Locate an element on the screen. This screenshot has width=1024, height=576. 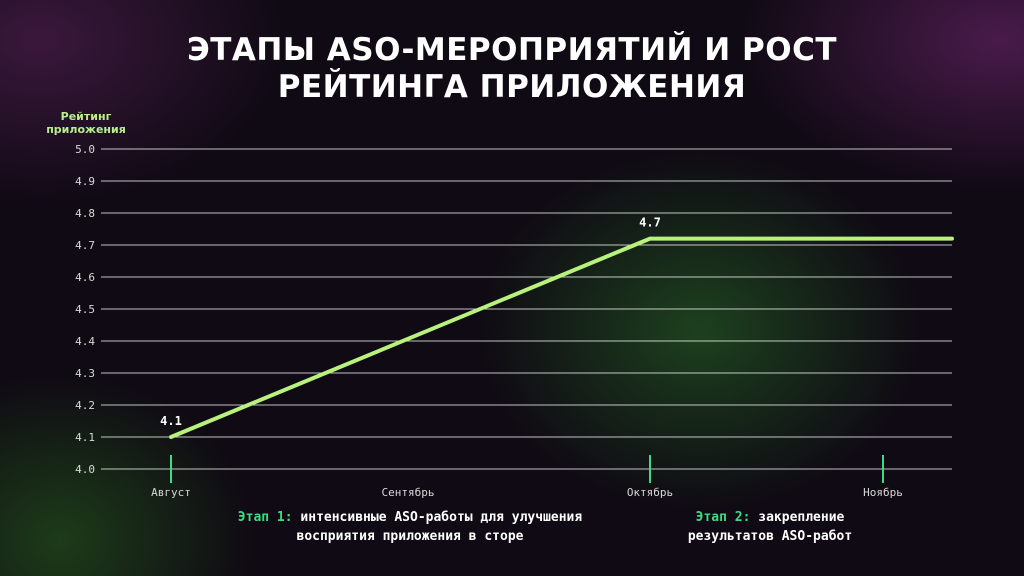
y-tick-label: 4.9 is located at coordinates (85, 181).